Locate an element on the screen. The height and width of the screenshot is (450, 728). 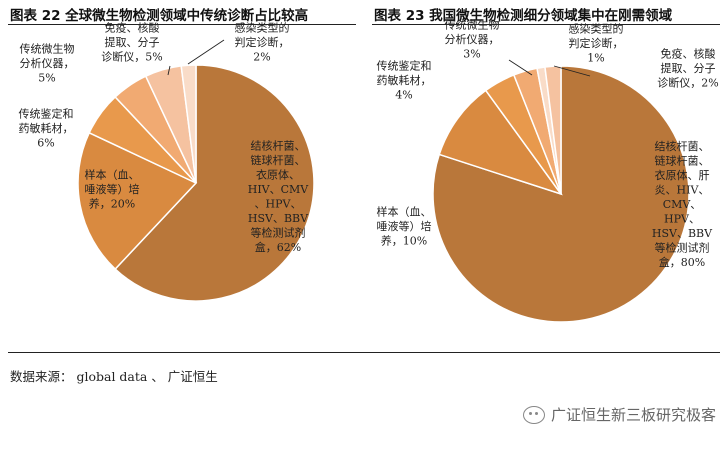
slice-label-4: 传统微生物分析仪器， 3% is located at coordinates (472, 39).